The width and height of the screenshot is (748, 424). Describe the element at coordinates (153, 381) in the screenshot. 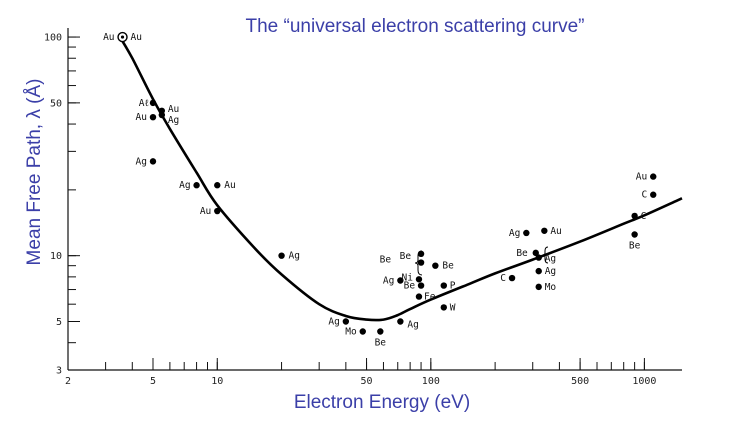

I see `x-tick-label: 5` at that location.